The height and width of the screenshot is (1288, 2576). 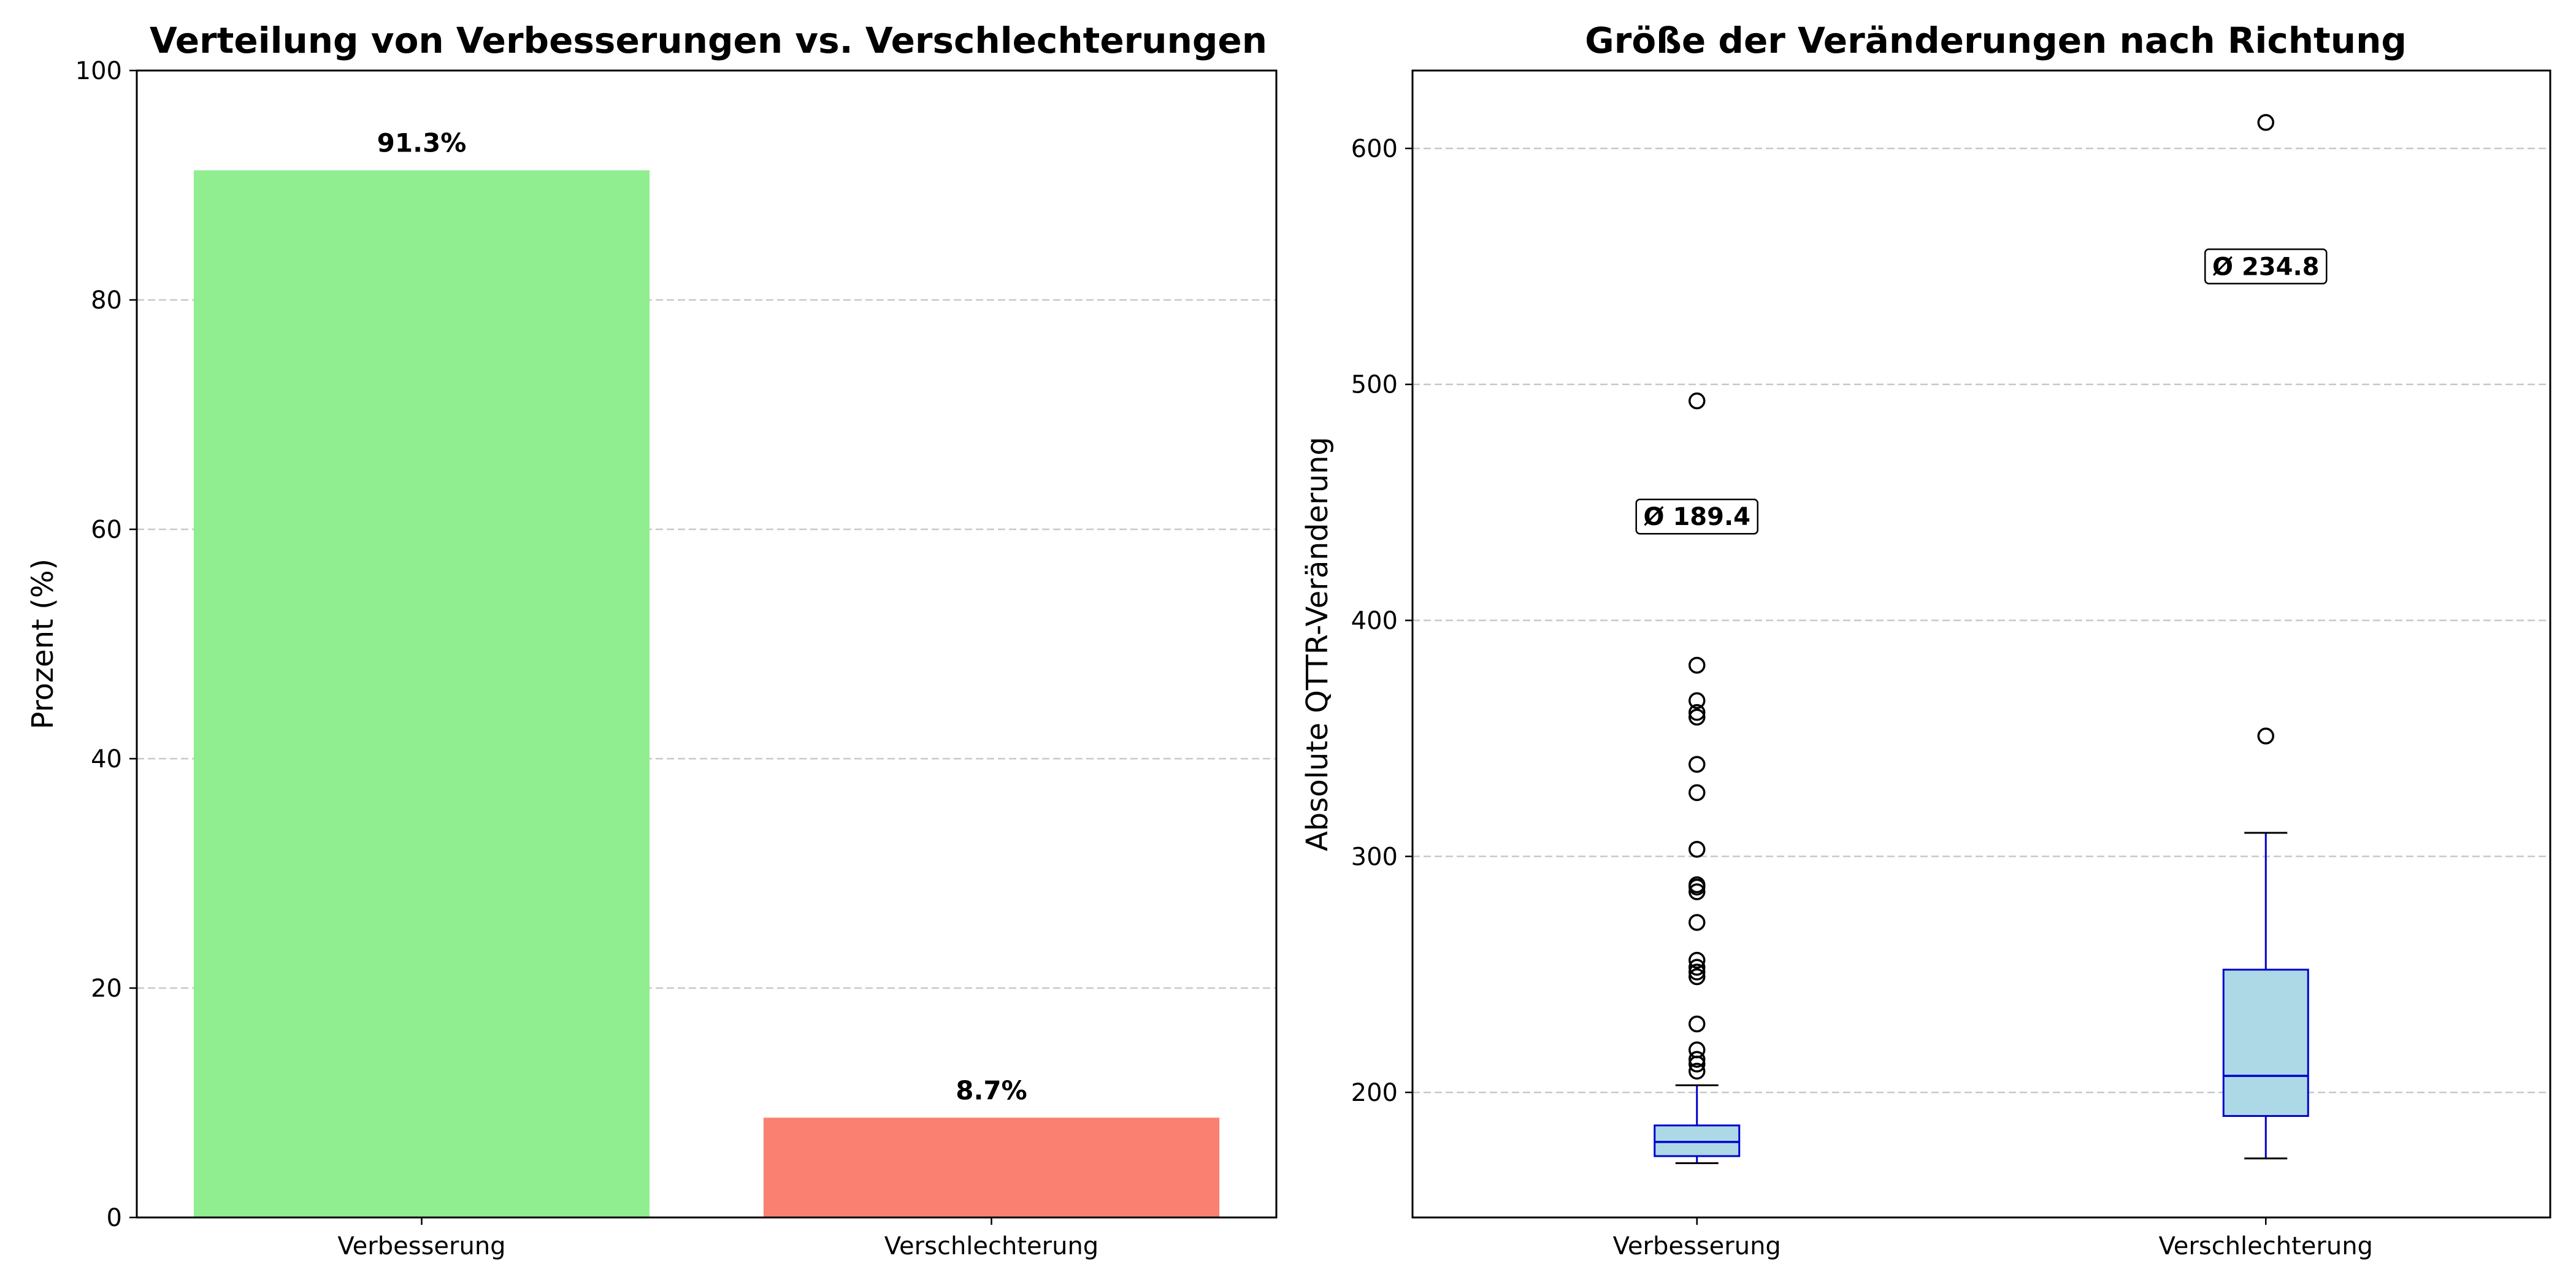 I want to click on box-ytick-label-500: 500, so click(x=1374, y=385).